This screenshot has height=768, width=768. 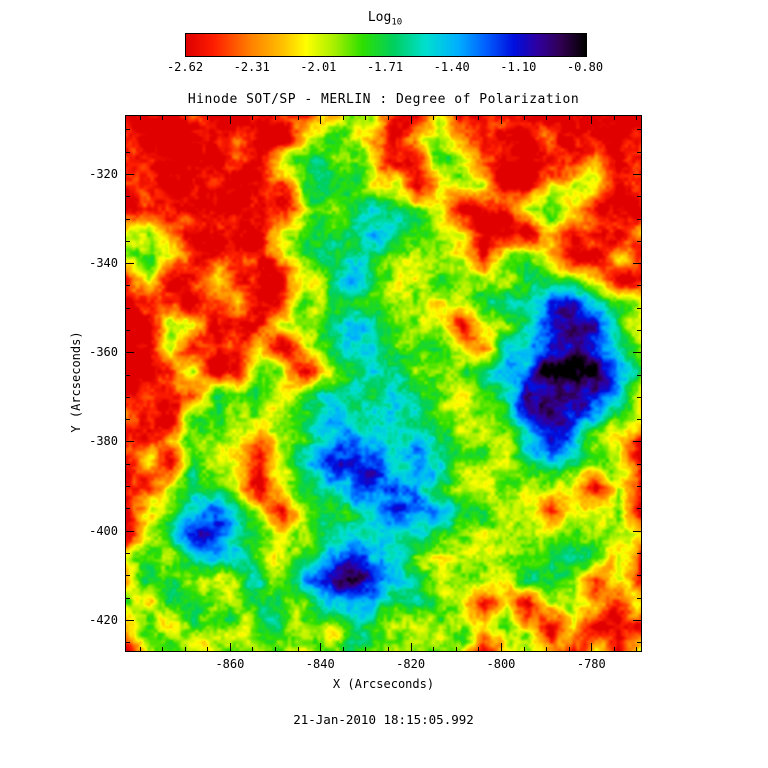 What do you see at coordinates (103, 263) in the screenshot?
I see `y-tick-label: -340` at bounding box center [103, 263].